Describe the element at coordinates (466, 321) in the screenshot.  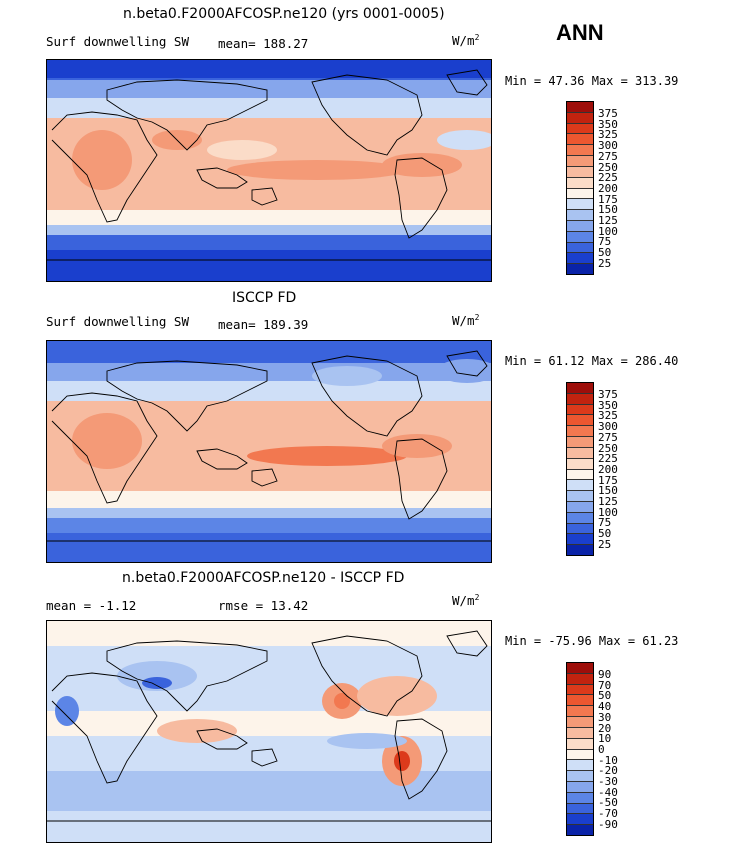
I see `panel2-units: W/m2` at that location.